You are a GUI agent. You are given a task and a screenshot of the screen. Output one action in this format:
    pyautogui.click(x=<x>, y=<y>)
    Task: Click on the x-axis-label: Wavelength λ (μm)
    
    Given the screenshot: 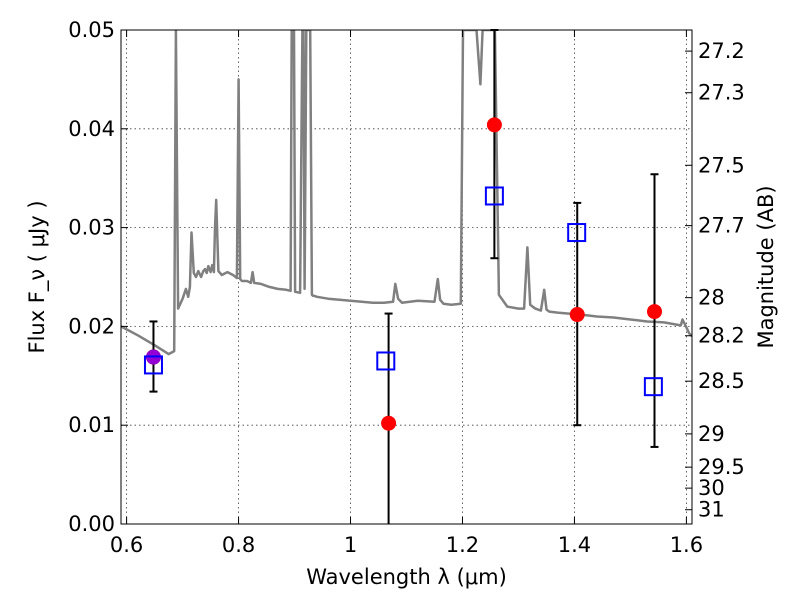 What is the action you would take?
    pyautogui.click(x=406, y=577)
    